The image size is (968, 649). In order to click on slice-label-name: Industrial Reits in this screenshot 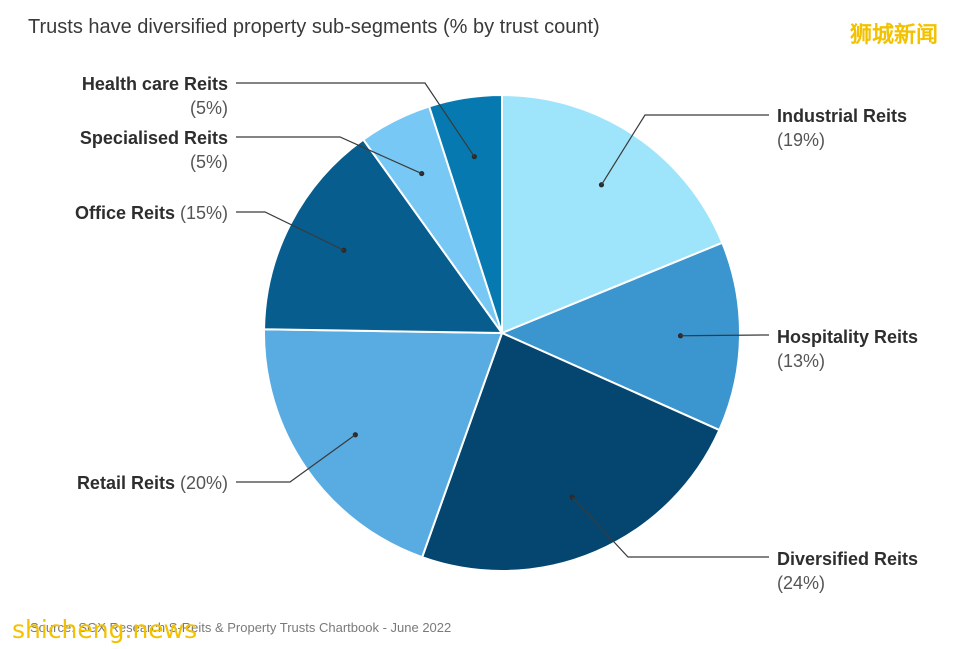, I will do `click(842, 116)`.